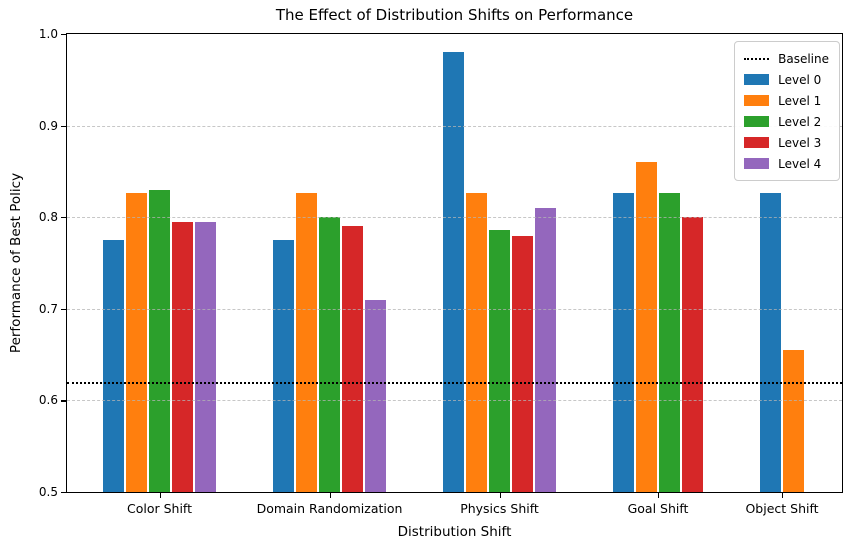 This screenshot has height=556, width=850. What do you see at coordinates (757, 58) in the screenshot?
I see `legend-dotted-line-swatch` at bounding box center [757, 58].